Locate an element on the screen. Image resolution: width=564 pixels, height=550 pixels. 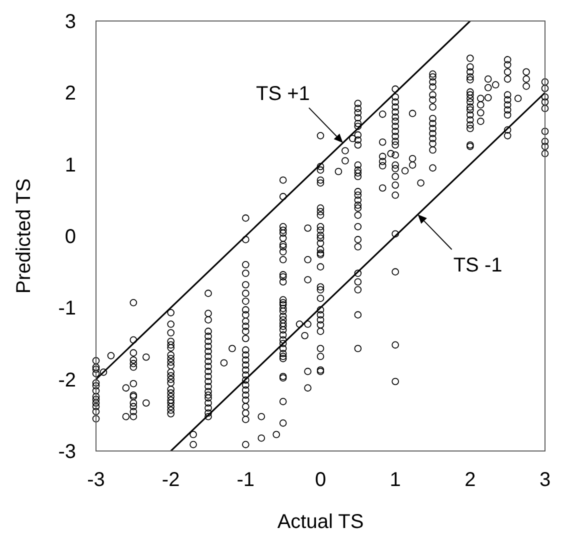
y-tick-label: 3 is located at coordinates (70, 22).